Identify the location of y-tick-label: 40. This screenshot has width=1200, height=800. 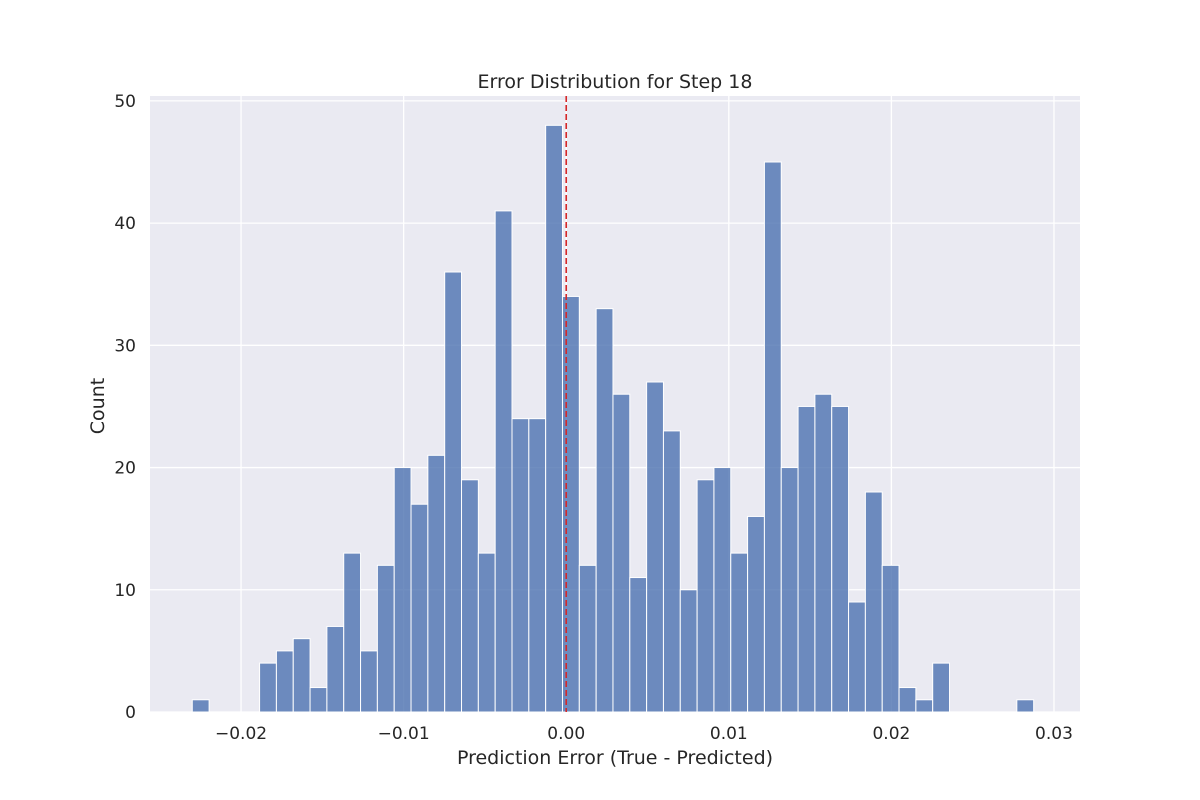
(125, 224).